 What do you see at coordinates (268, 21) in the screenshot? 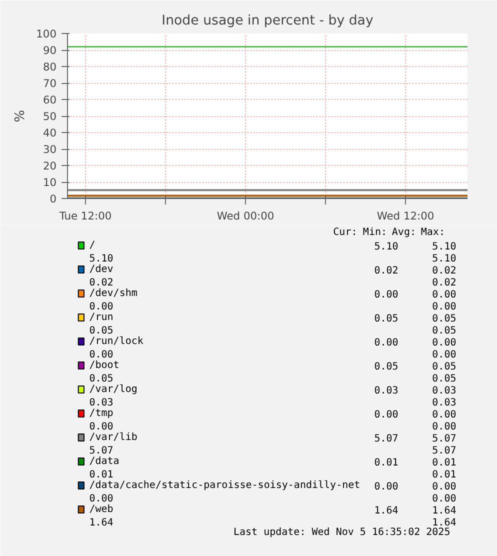
I see `chart-title: Inode usage in percent - by day` at bounding box center [268, 21].